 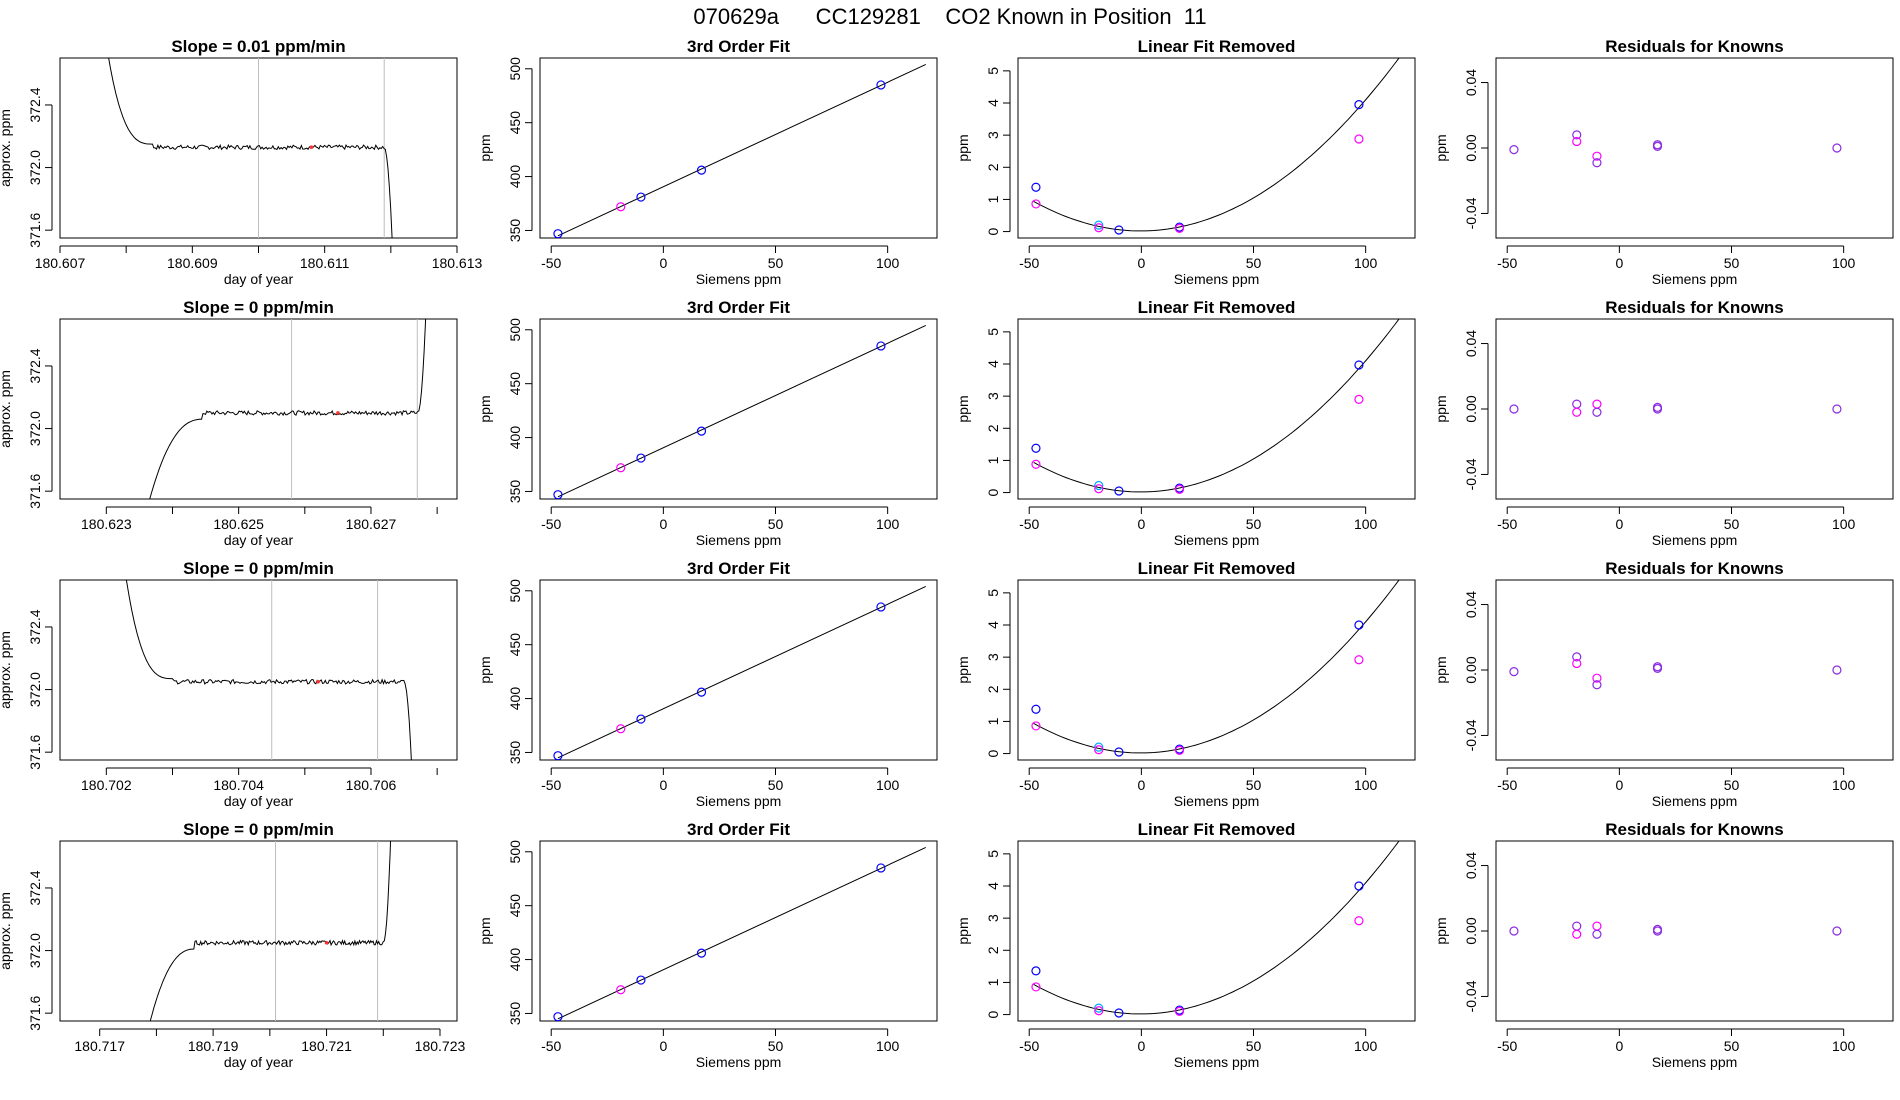 I want to click on x-tick-label: 180.717, so click(x=99, y=1046).